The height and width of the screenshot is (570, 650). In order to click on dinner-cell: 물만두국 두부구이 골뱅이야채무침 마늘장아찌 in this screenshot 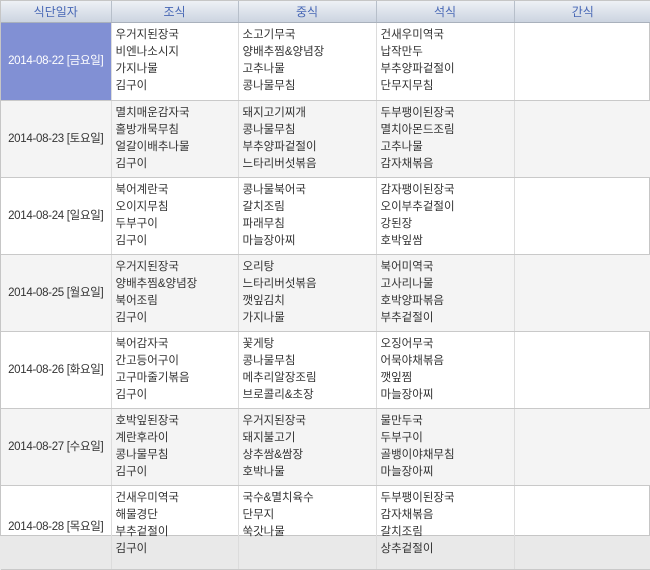, I will do `click(445, 447)`.